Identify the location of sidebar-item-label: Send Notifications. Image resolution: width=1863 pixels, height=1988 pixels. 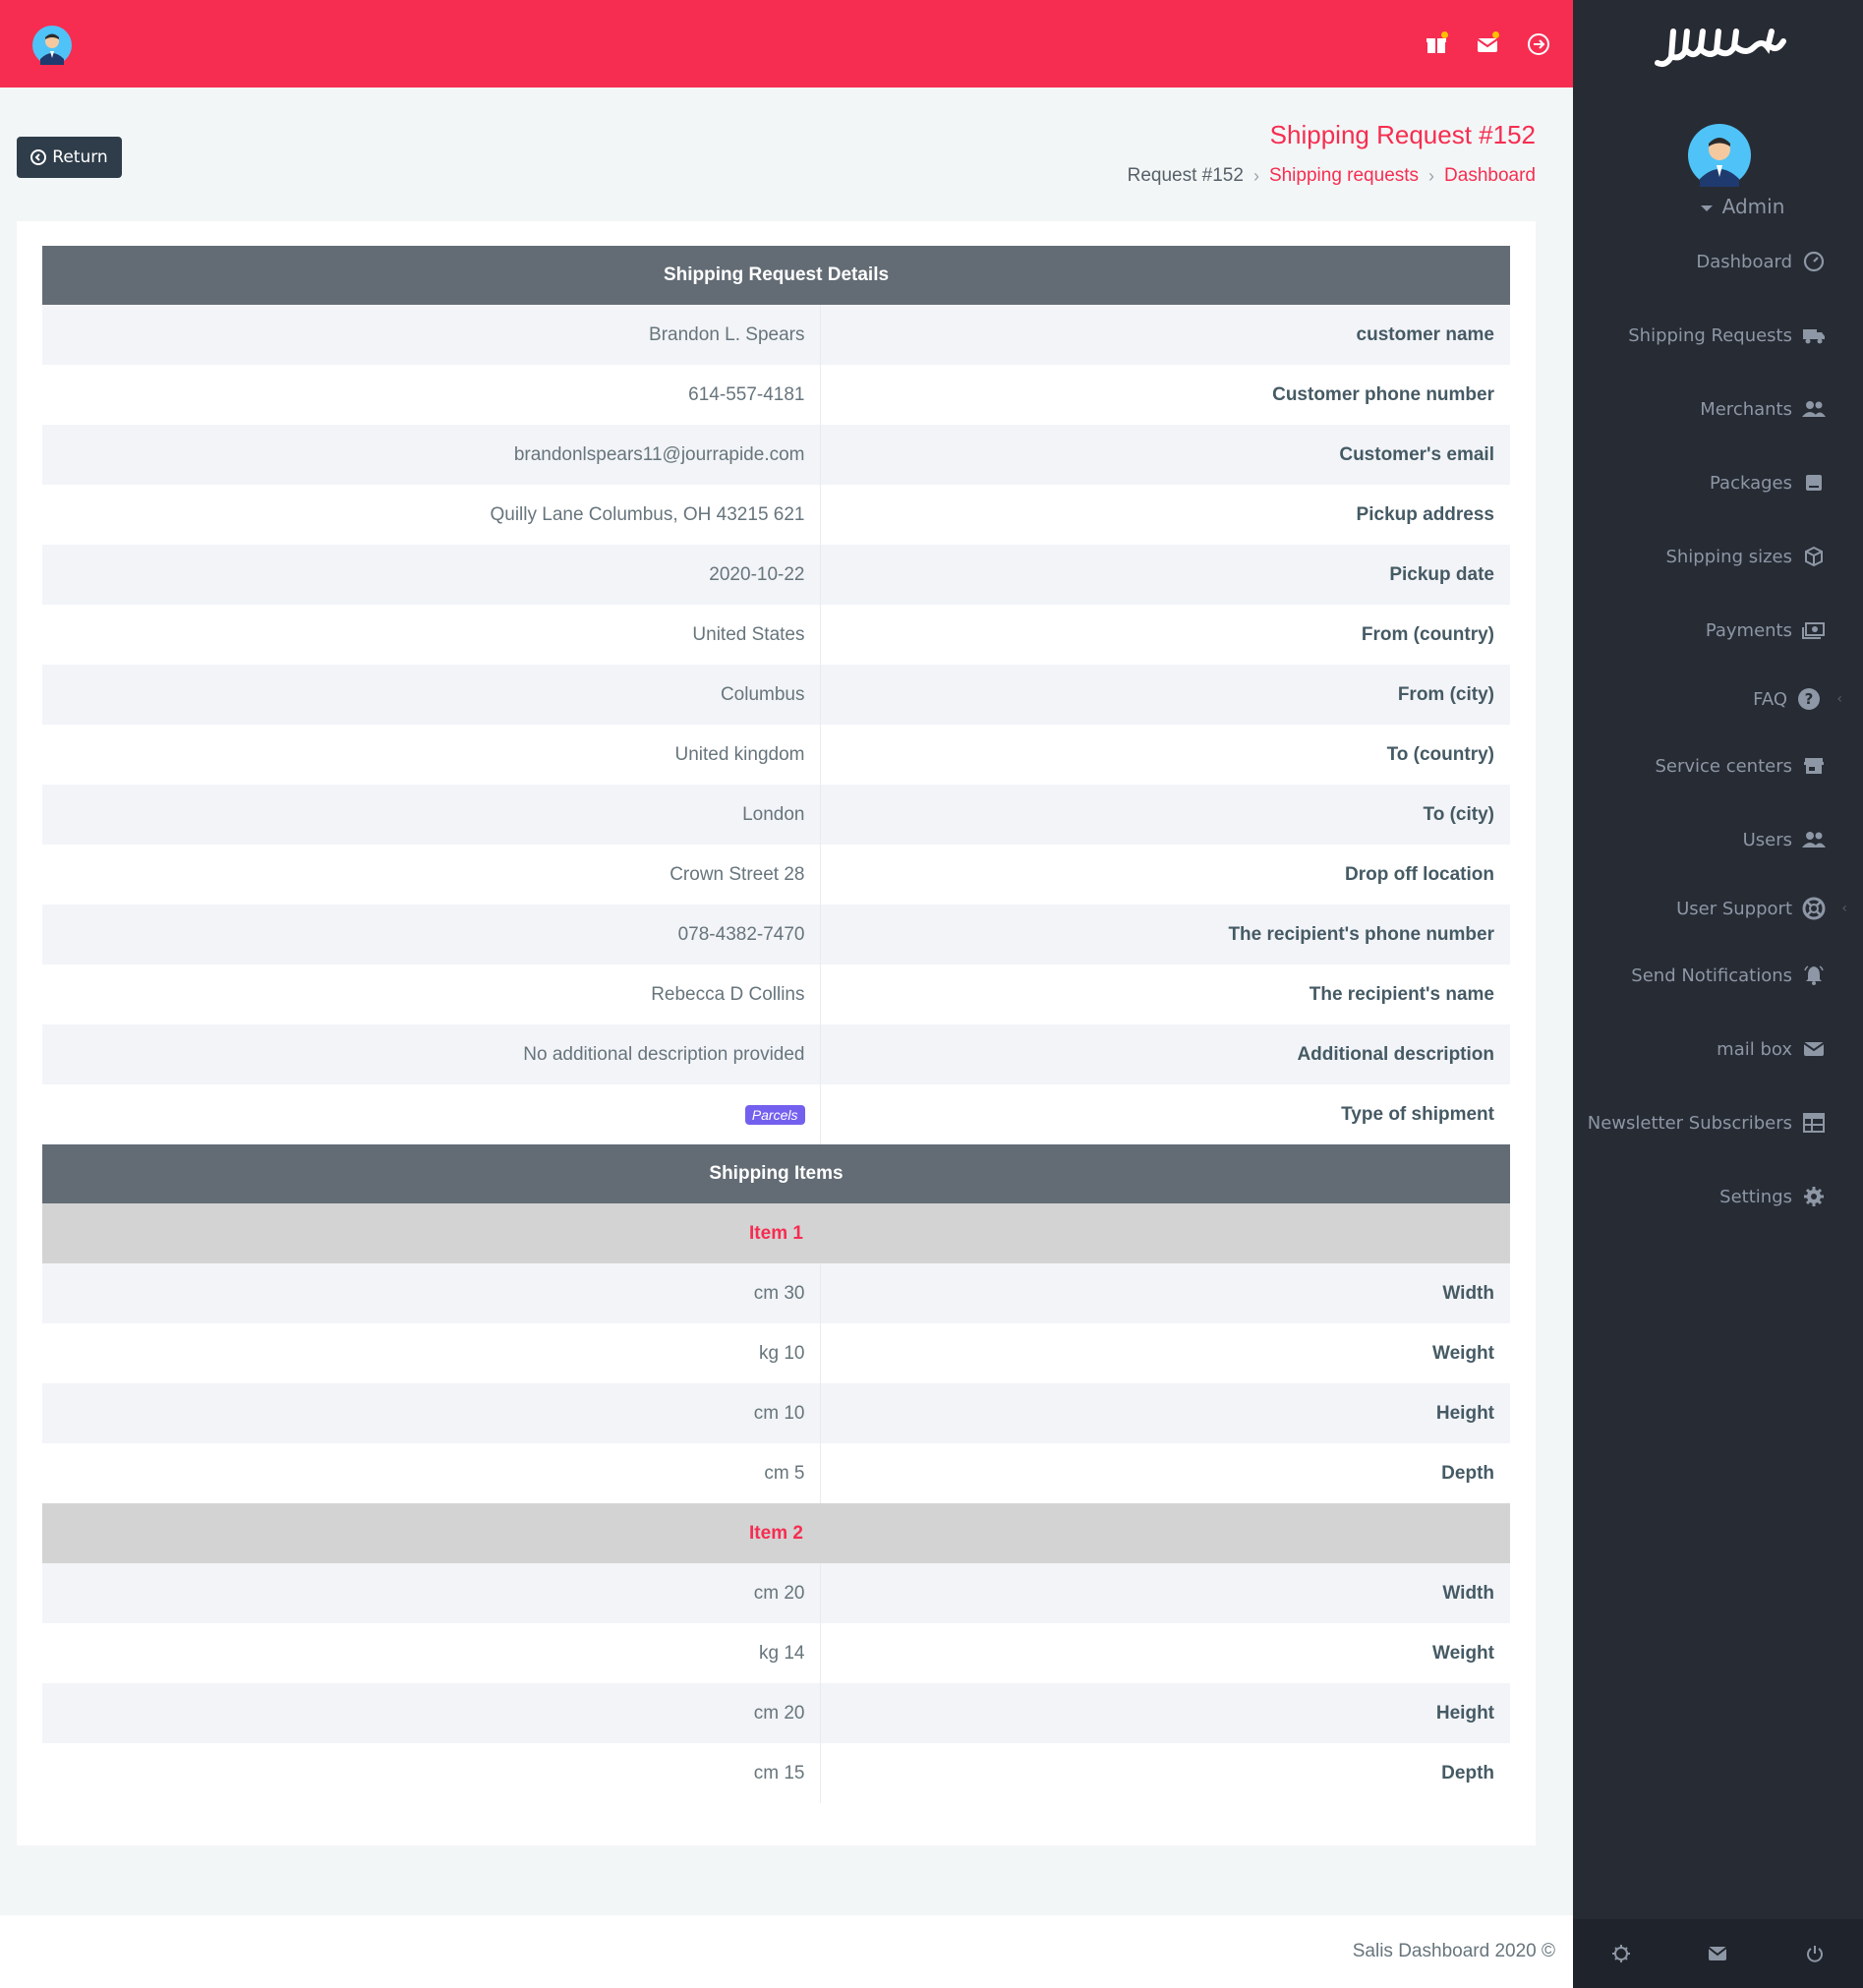
(1712, 975).